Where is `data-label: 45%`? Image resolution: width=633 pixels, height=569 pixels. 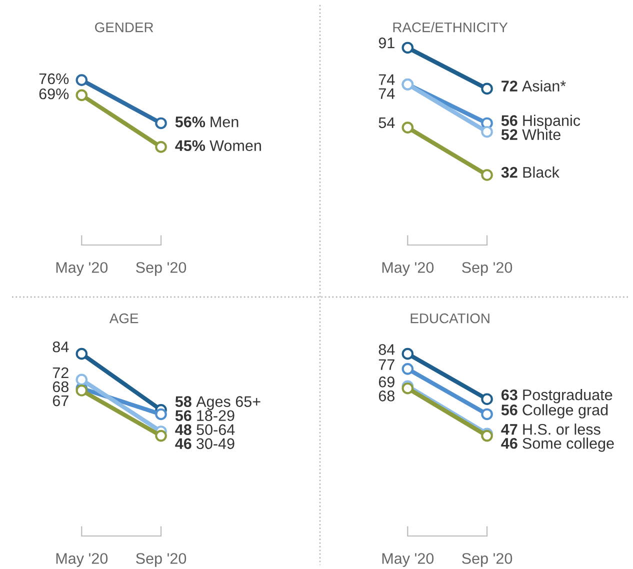 data-label: 45% is located at coordinates (190, 146).